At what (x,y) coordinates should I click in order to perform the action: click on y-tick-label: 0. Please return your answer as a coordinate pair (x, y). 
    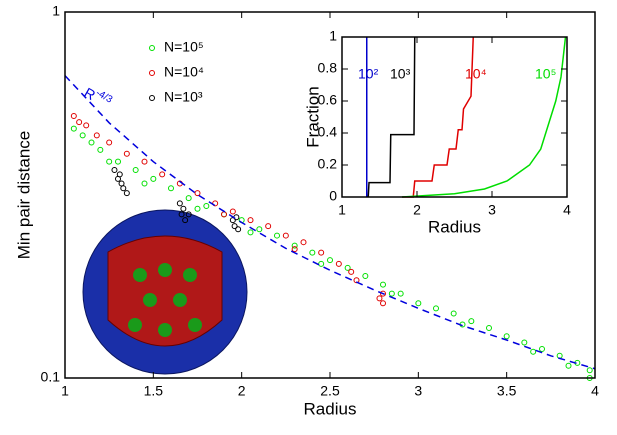
    Looking at the image, I should click on (333, 196).